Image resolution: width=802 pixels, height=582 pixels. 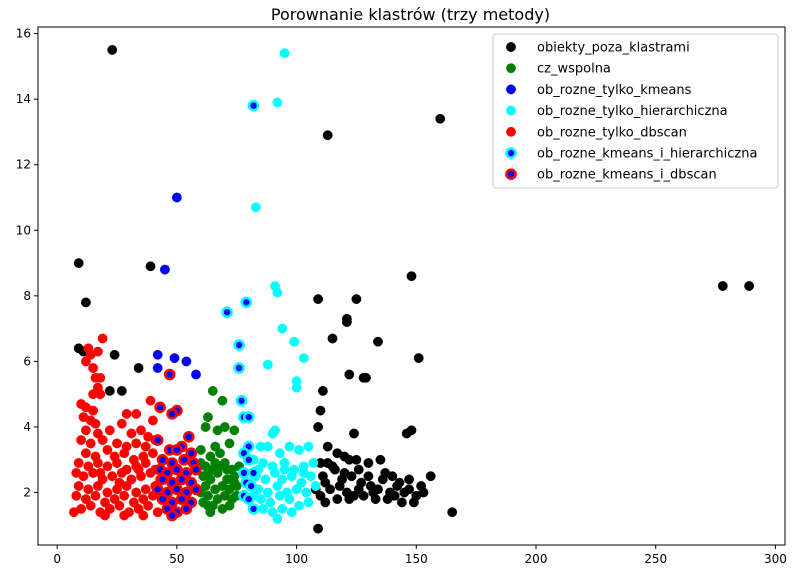 I want to click on legend-label: cz_wspolna, so click(x=574, y=69).